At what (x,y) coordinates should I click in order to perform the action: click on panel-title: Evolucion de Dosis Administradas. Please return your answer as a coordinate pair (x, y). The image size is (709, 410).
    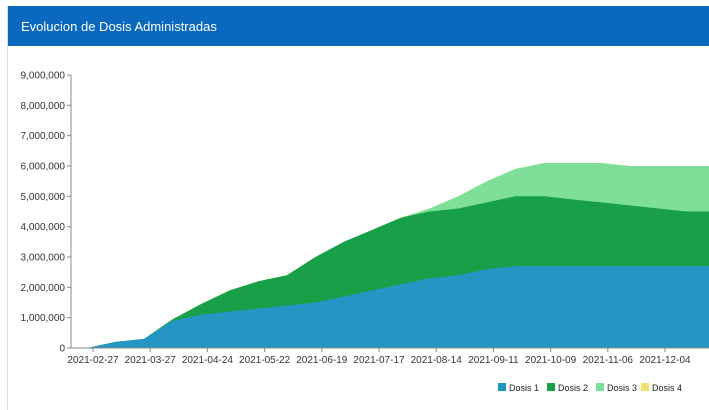
    Looking at the image, I should click on (119, 26).